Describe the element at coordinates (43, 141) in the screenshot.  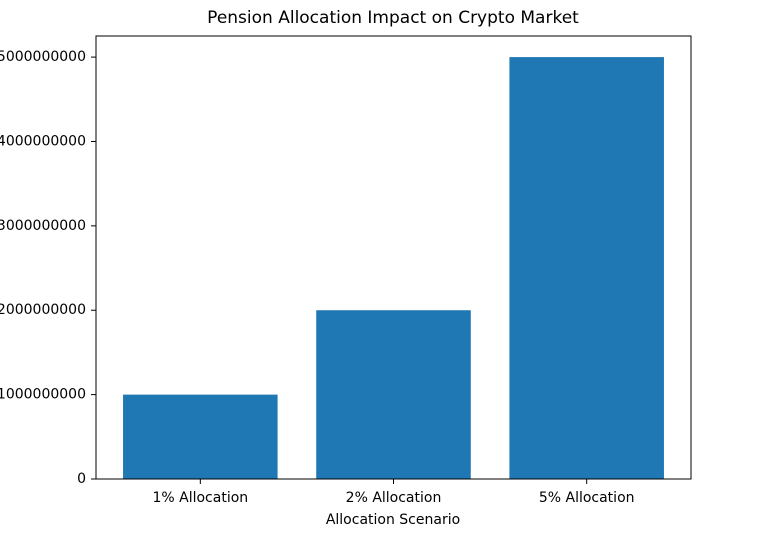
I see `y-tick-label: 4000000000` at that location.